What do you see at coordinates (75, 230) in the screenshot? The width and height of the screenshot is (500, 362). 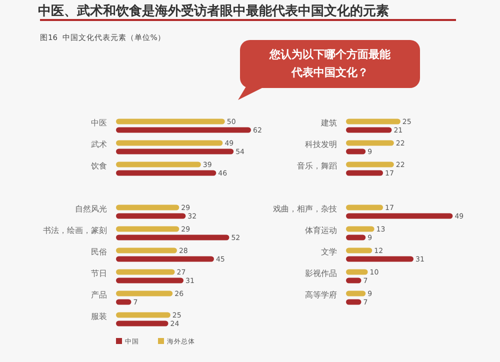 I see `y-tick-label: 书法，绘画，篆刻` at bounding box center [75, 230].